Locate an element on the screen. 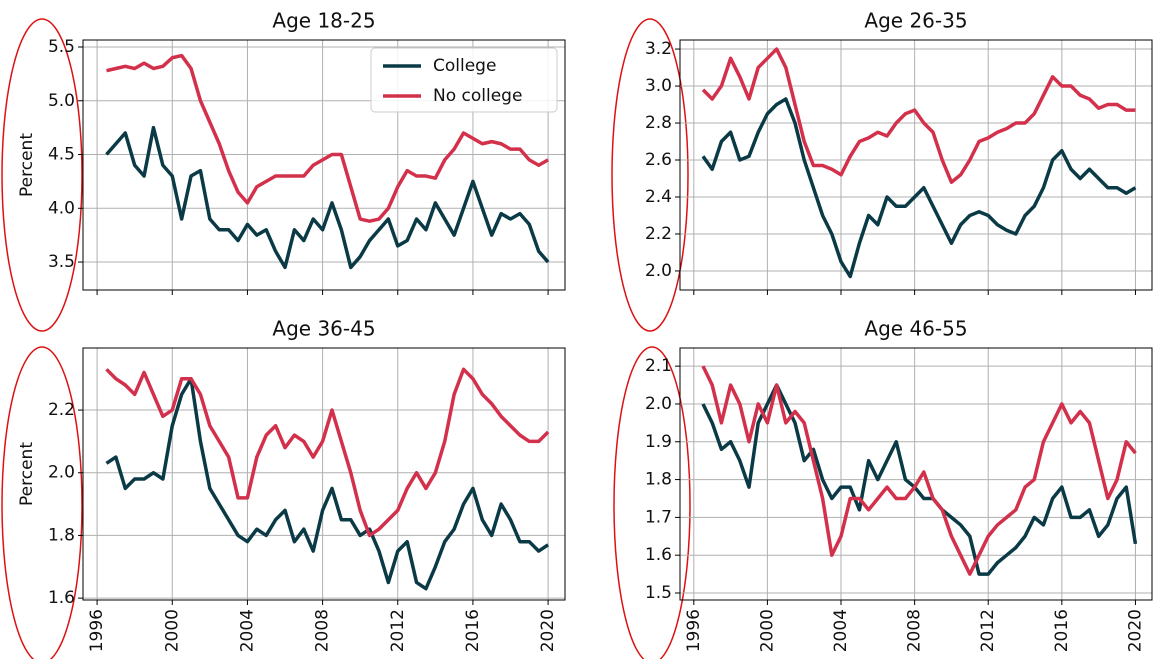 This screenshot has width=1154, height=659. subplot-title: Age 18-25 is located at coordinates (323, 21).